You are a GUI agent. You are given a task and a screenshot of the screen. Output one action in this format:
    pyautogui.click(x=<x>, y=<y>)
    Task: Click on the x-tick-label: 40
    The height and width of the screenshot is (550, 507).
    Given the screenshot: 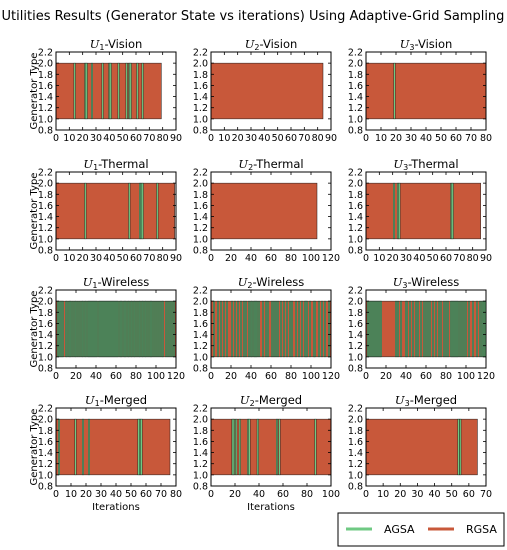 What is the action you would take?
    pyautogui.click(x=259, y=494)
    